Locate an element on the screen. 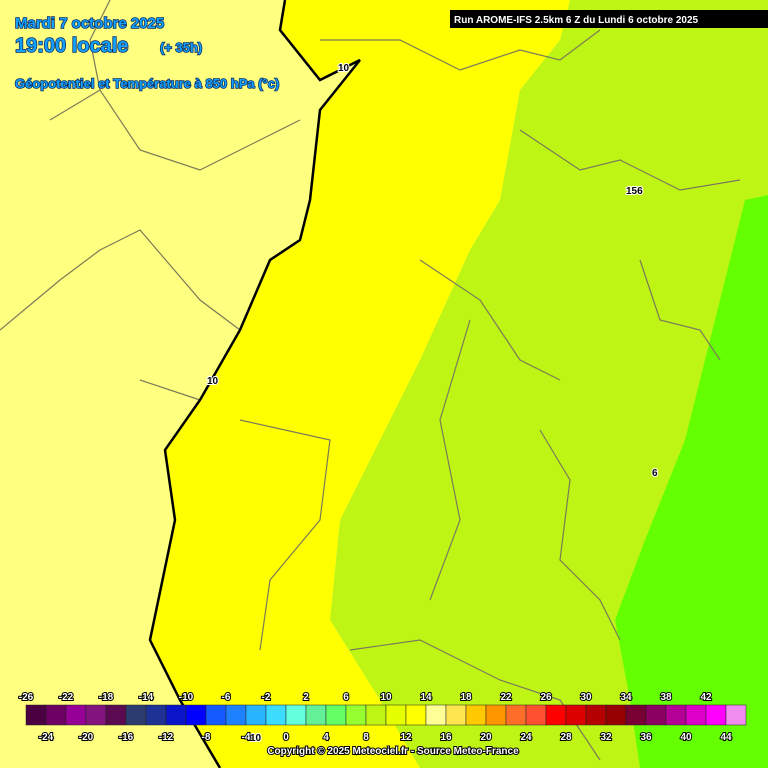 This screenshot has width=768, height=773. zone-green is located at coordinates (691, 481).